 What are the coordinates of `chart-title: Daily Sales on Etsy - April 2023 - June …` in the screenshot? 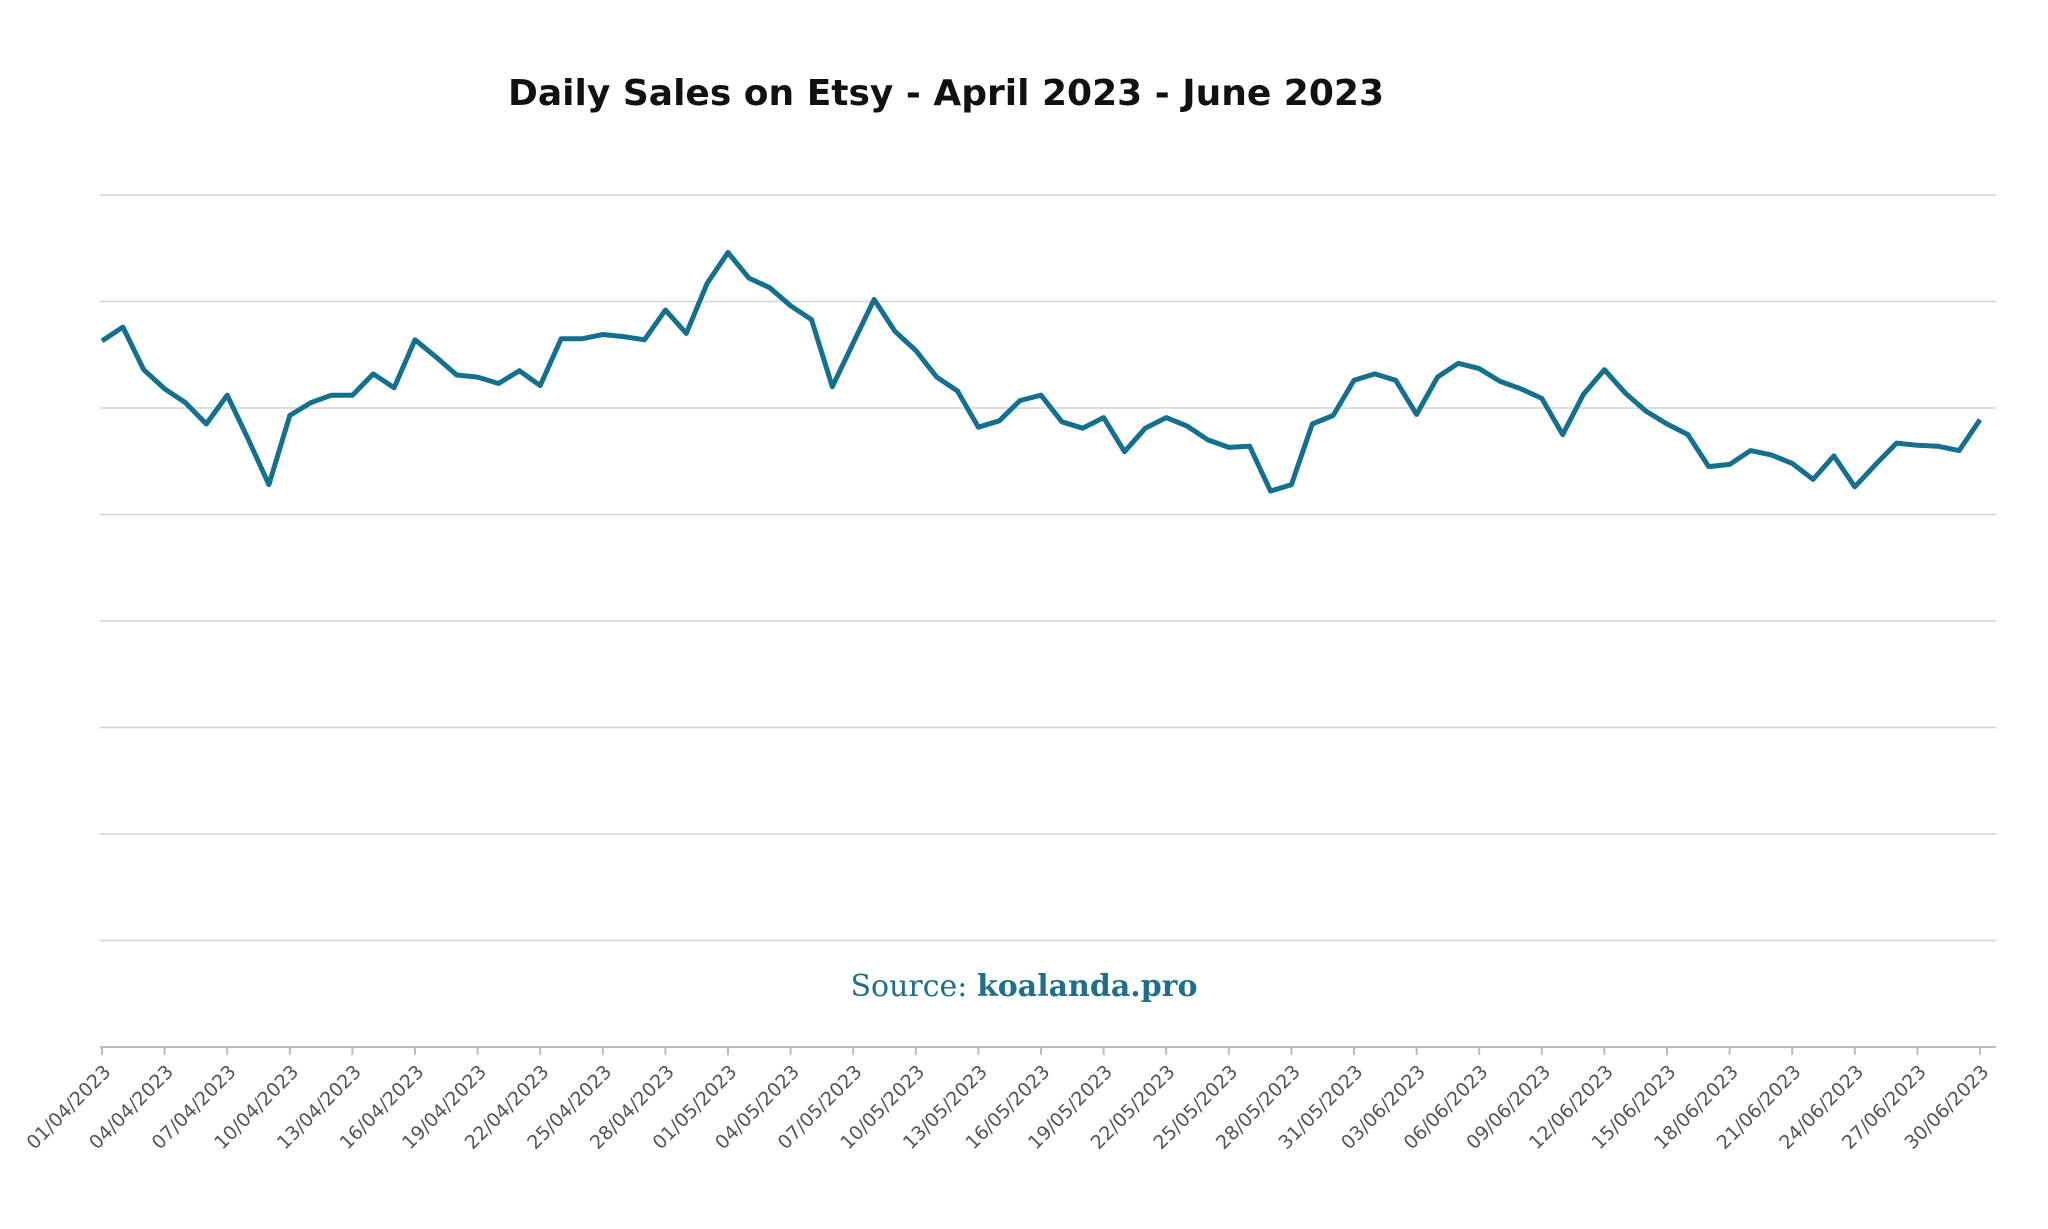 It's located at (946, 93).